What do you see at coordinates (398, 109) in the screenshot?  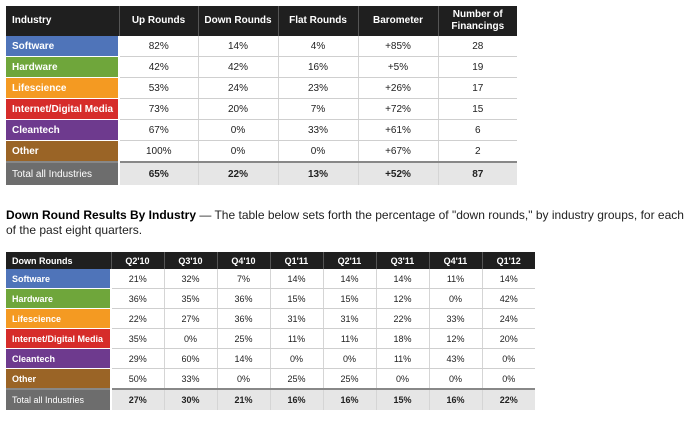 I see `table-cell: +72%` at bounding box center [398, 109].